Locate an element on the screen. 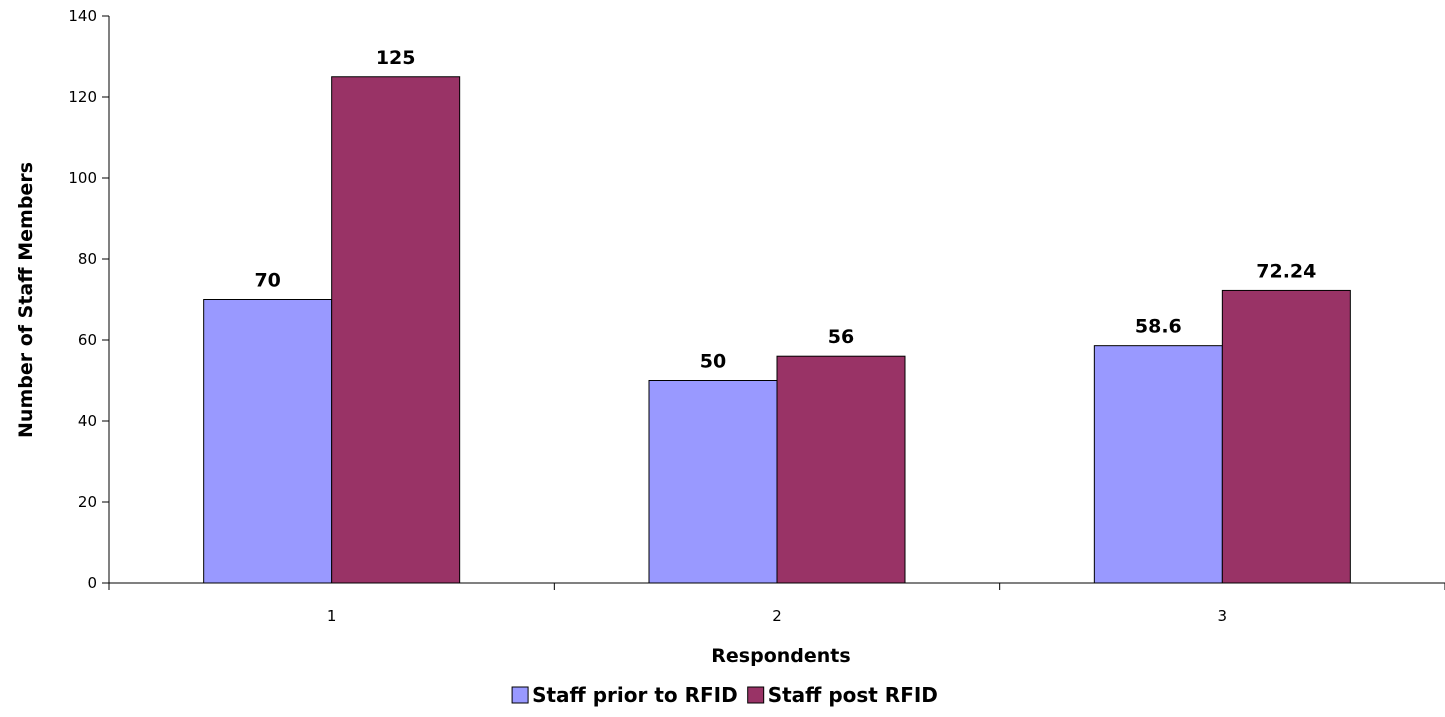 The width and height of the screenshot is (1445, 717). y-tick-label: 40 is located at coordinates (87, 421).